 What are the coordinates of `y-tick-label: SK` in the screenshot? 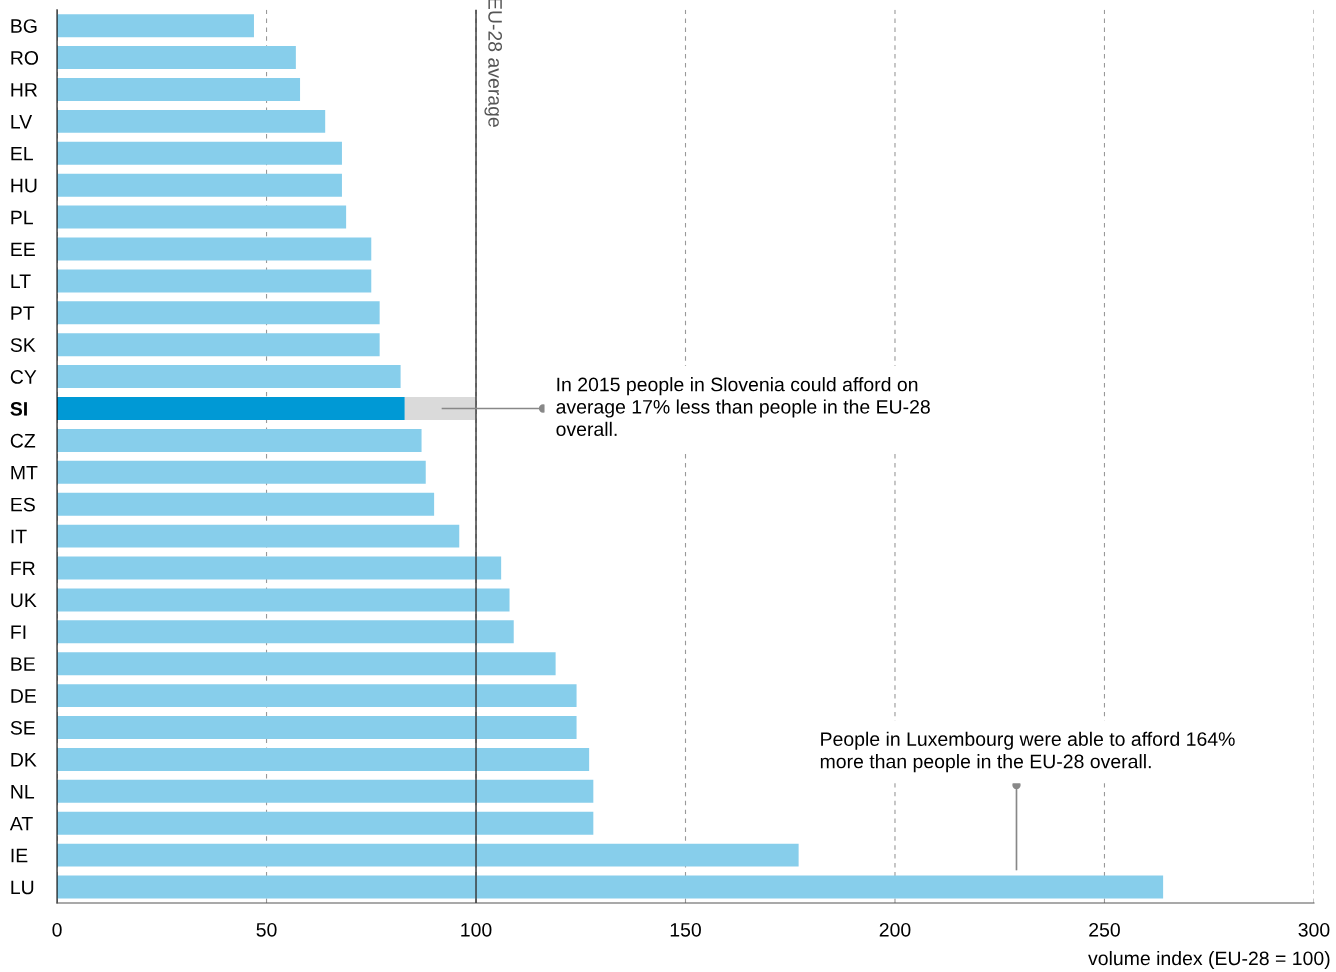 It's located at (23, 345).